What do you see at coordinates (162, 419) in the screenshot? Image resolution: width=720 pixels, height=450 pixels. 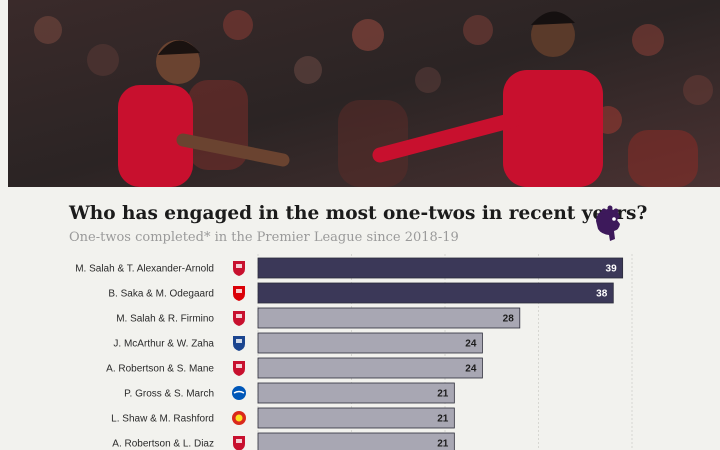 I see `bar-label: L. Shaw & M. Rashford` at bounding box center [162, 419].